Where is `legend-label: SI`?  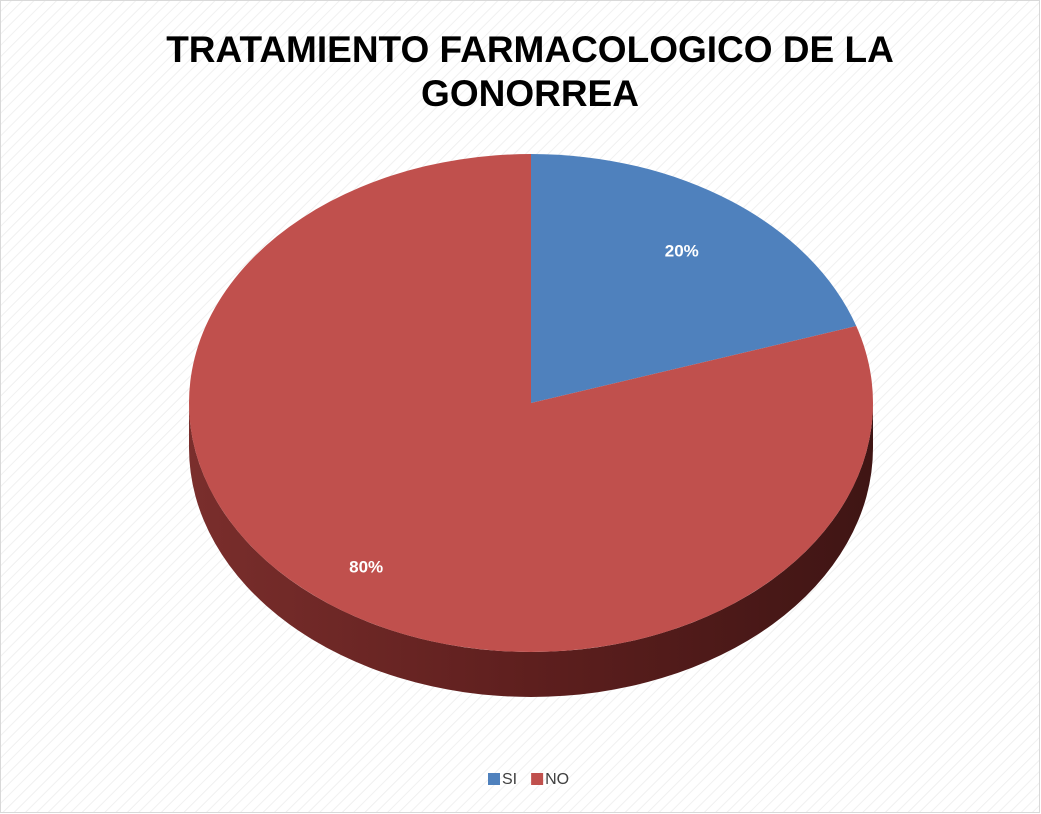
legend-label: SI is located at coordinates (509, 779).